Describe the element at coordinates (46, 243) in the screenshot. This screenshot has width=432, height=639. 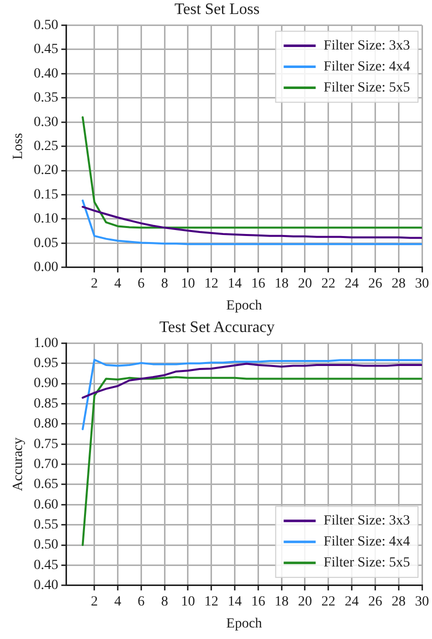
I see `y-tick-label: 0.05` at that location.